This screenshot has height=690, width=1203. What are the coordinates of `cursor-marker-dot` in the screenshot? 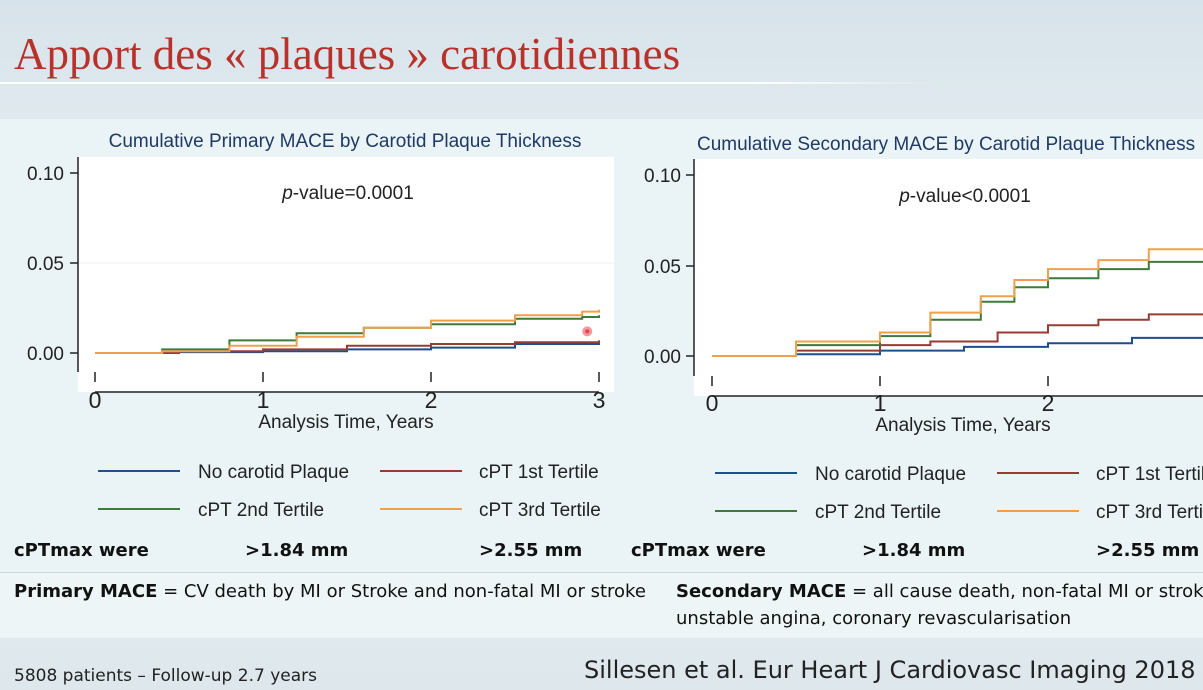 It's located at (587, 331).